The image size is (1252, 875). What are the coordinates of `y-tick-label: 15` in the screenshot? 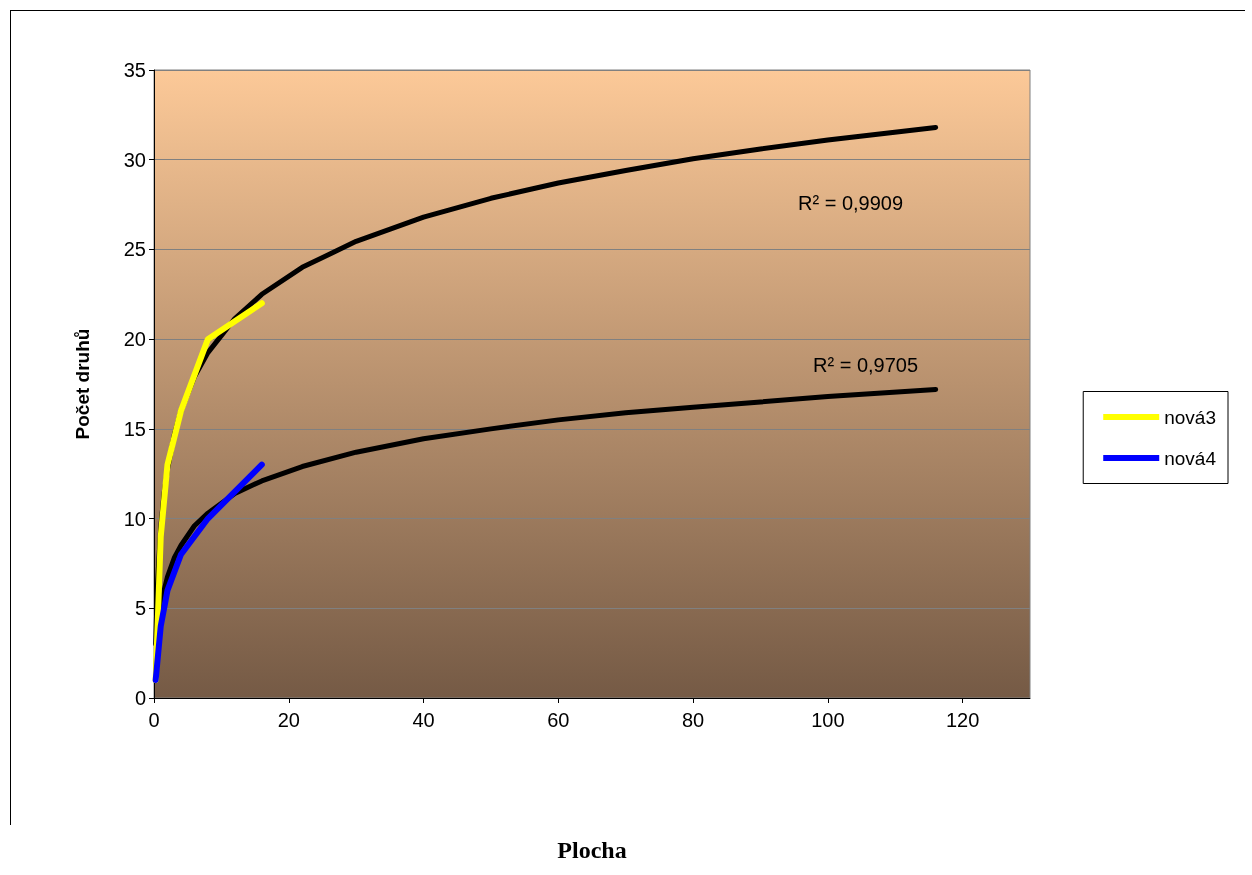 It's located at (134, 428).